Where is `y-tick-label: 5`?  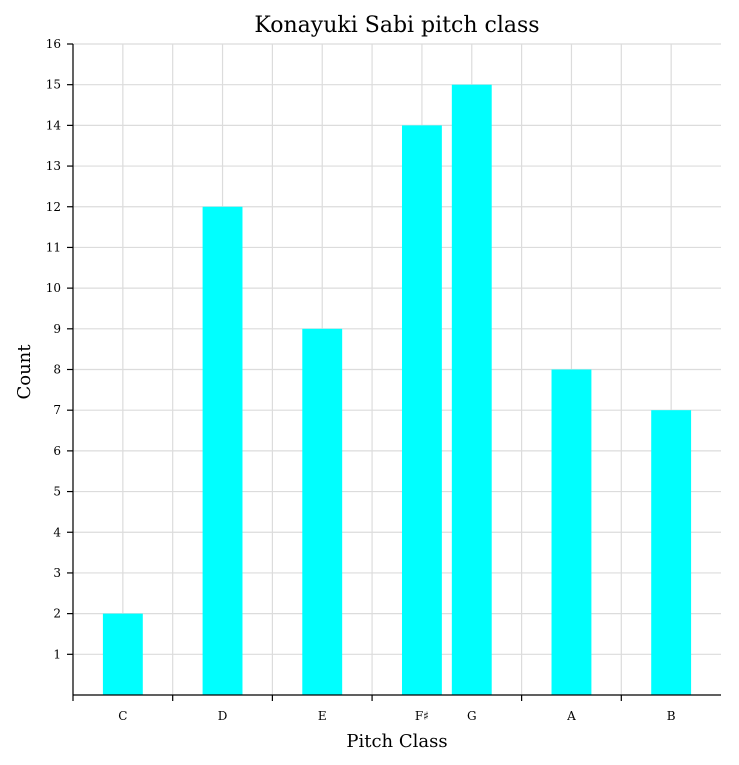 y-tick-label: 5 is located at coordinates (57, 492).